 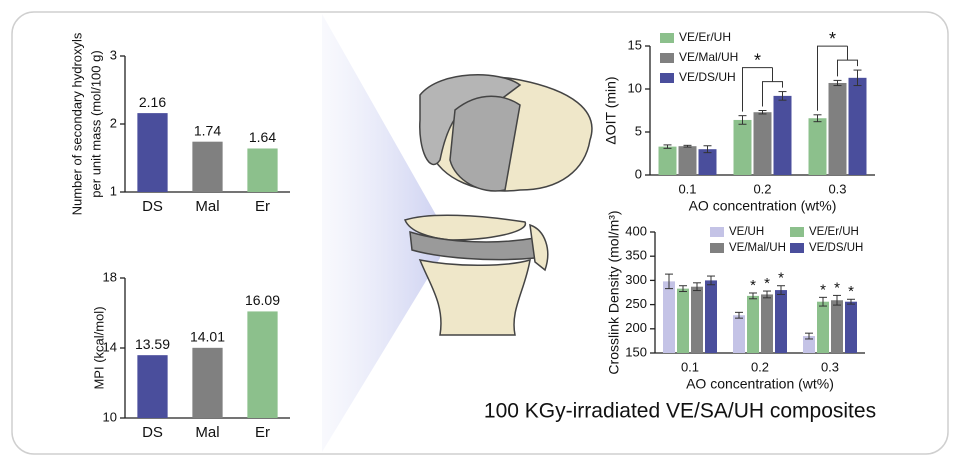 I want to click on y-tick-label: 15, so click(x=635, y=44).